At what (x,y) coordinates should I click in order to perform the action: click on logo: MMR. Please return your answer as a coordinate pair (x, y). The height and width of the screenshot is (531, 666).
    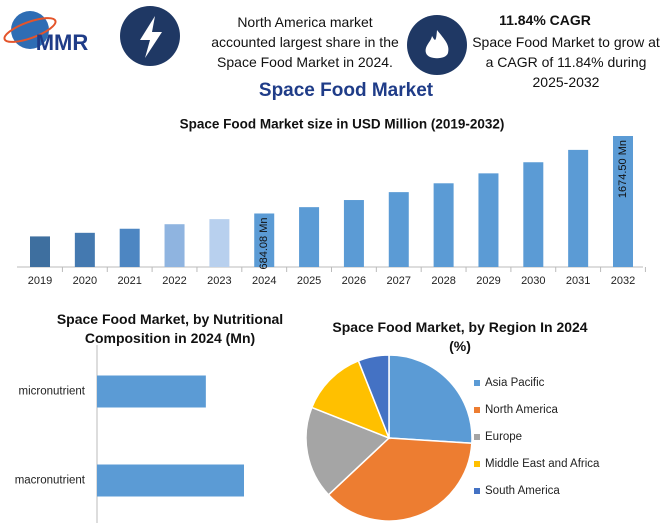
    Looking at the image, I should click on (46, 33).